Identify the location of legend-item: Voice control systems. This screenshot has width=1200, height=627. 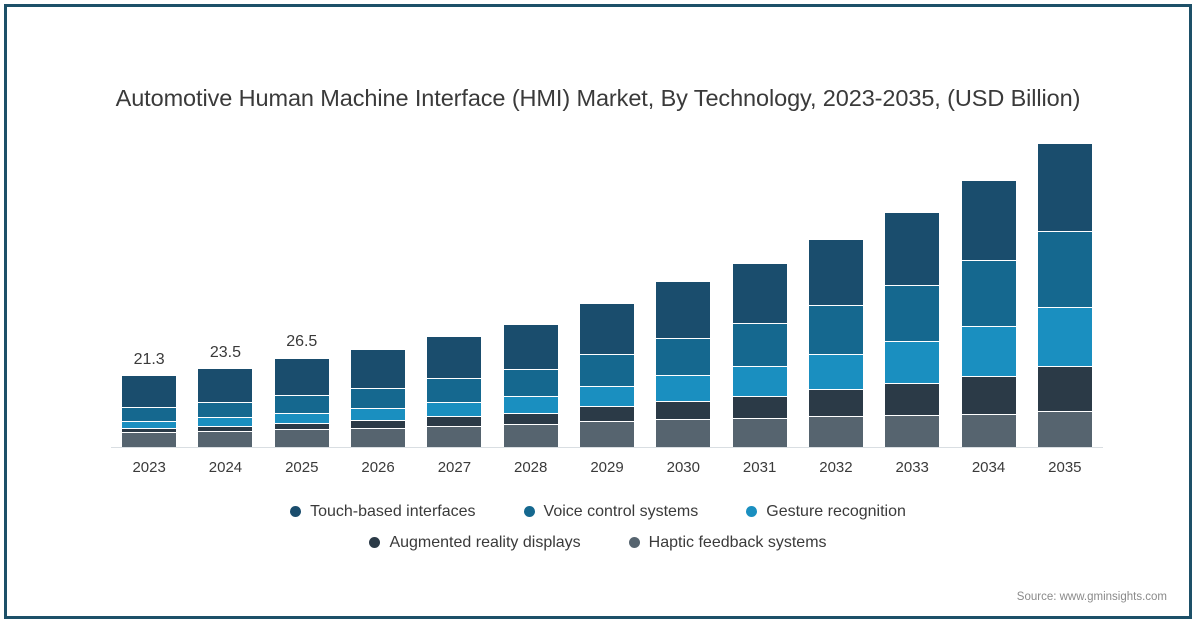
(611, 511).